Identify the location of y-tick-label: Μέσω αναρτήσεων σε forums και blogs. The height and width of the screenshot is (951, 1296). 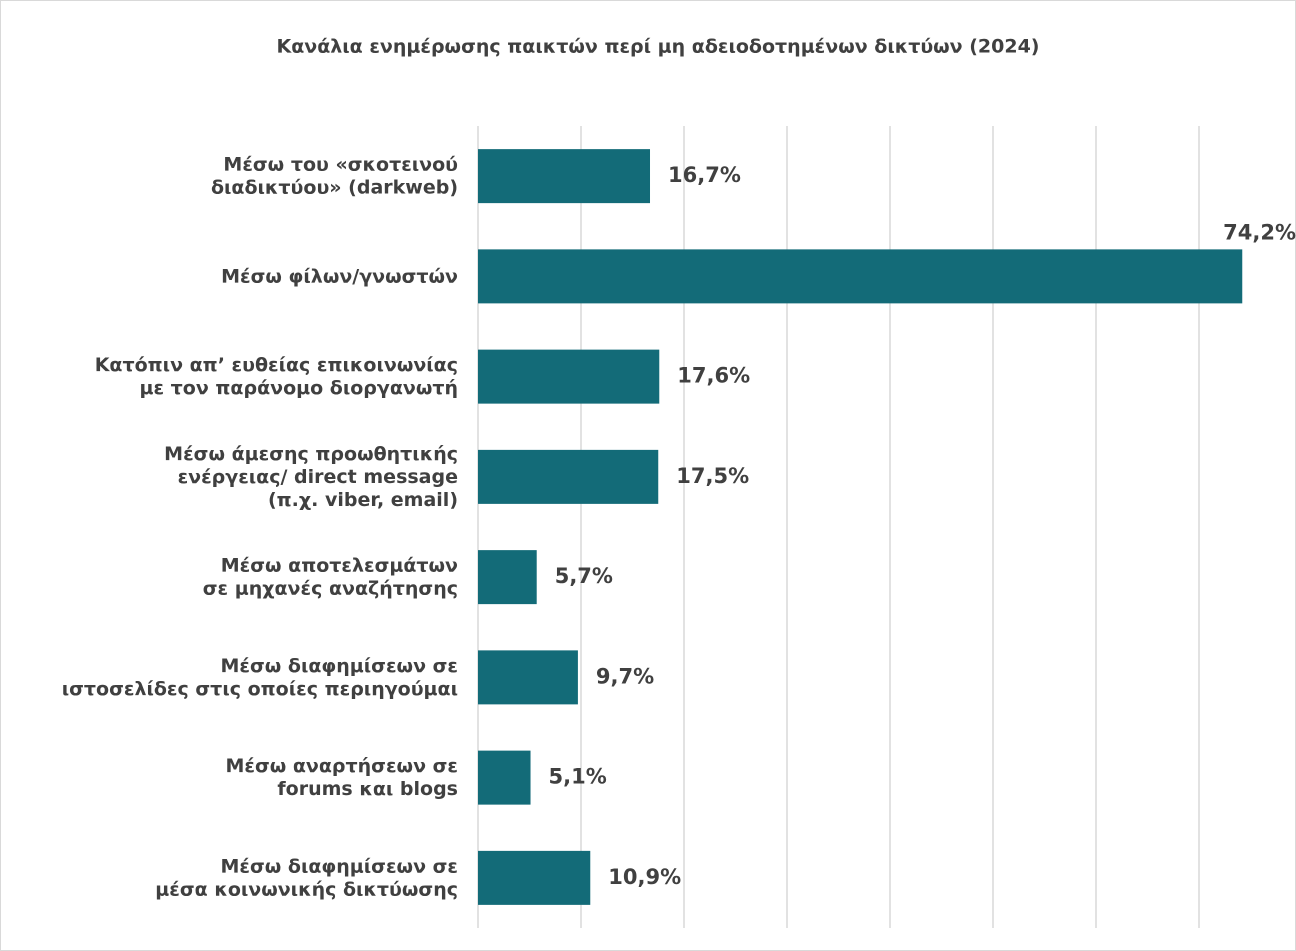
(341, 777).